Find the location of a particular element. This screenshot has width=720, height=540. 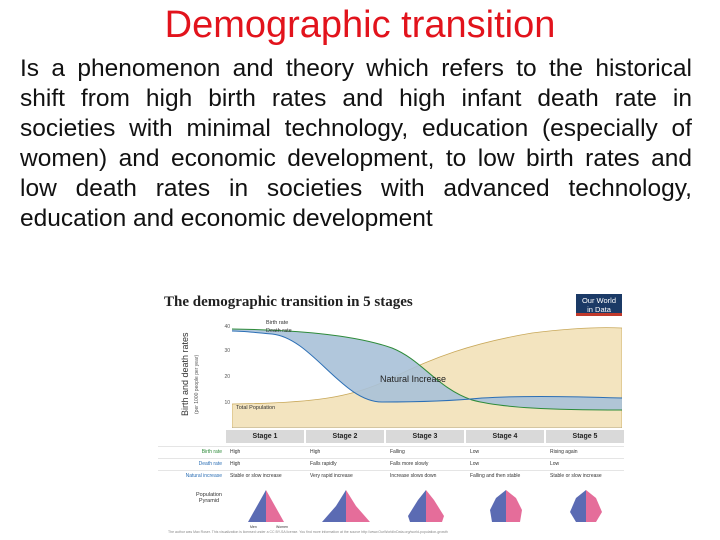

pyramid-label-line2: Pyramid is located at coordinates (209, 501).